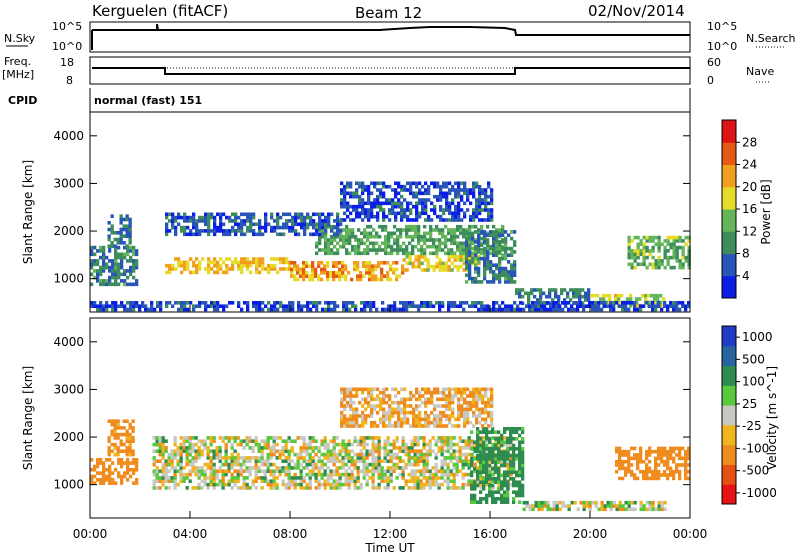 The height and width of the screenshot is (554, 800). Describe the element at coordinates (490, 534) in the screenshot. I see `time-tick-label: 16:00` at that location.